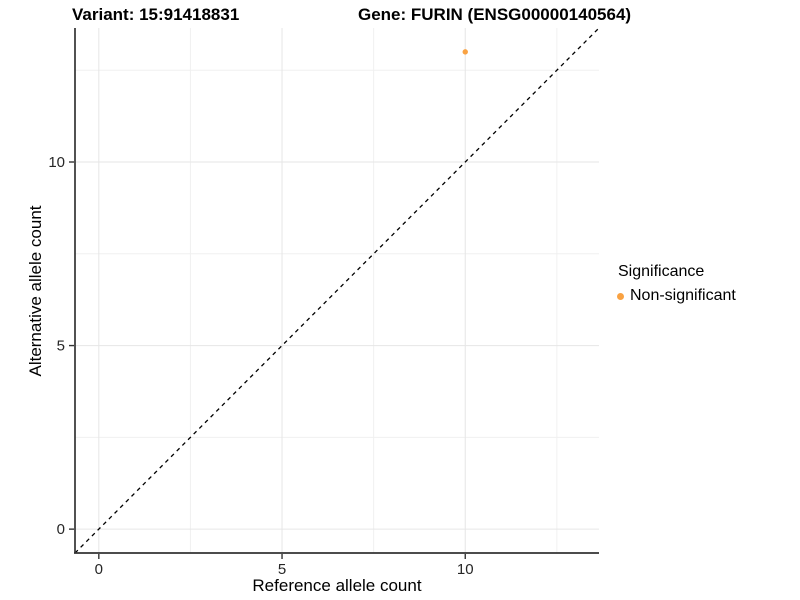 The image size is (800, 600). What do you see at coordinates (156, 14) in the screenshot?
I see `plot-title-variant: Variant: 15:91418831` at bounding box center [156, 14].